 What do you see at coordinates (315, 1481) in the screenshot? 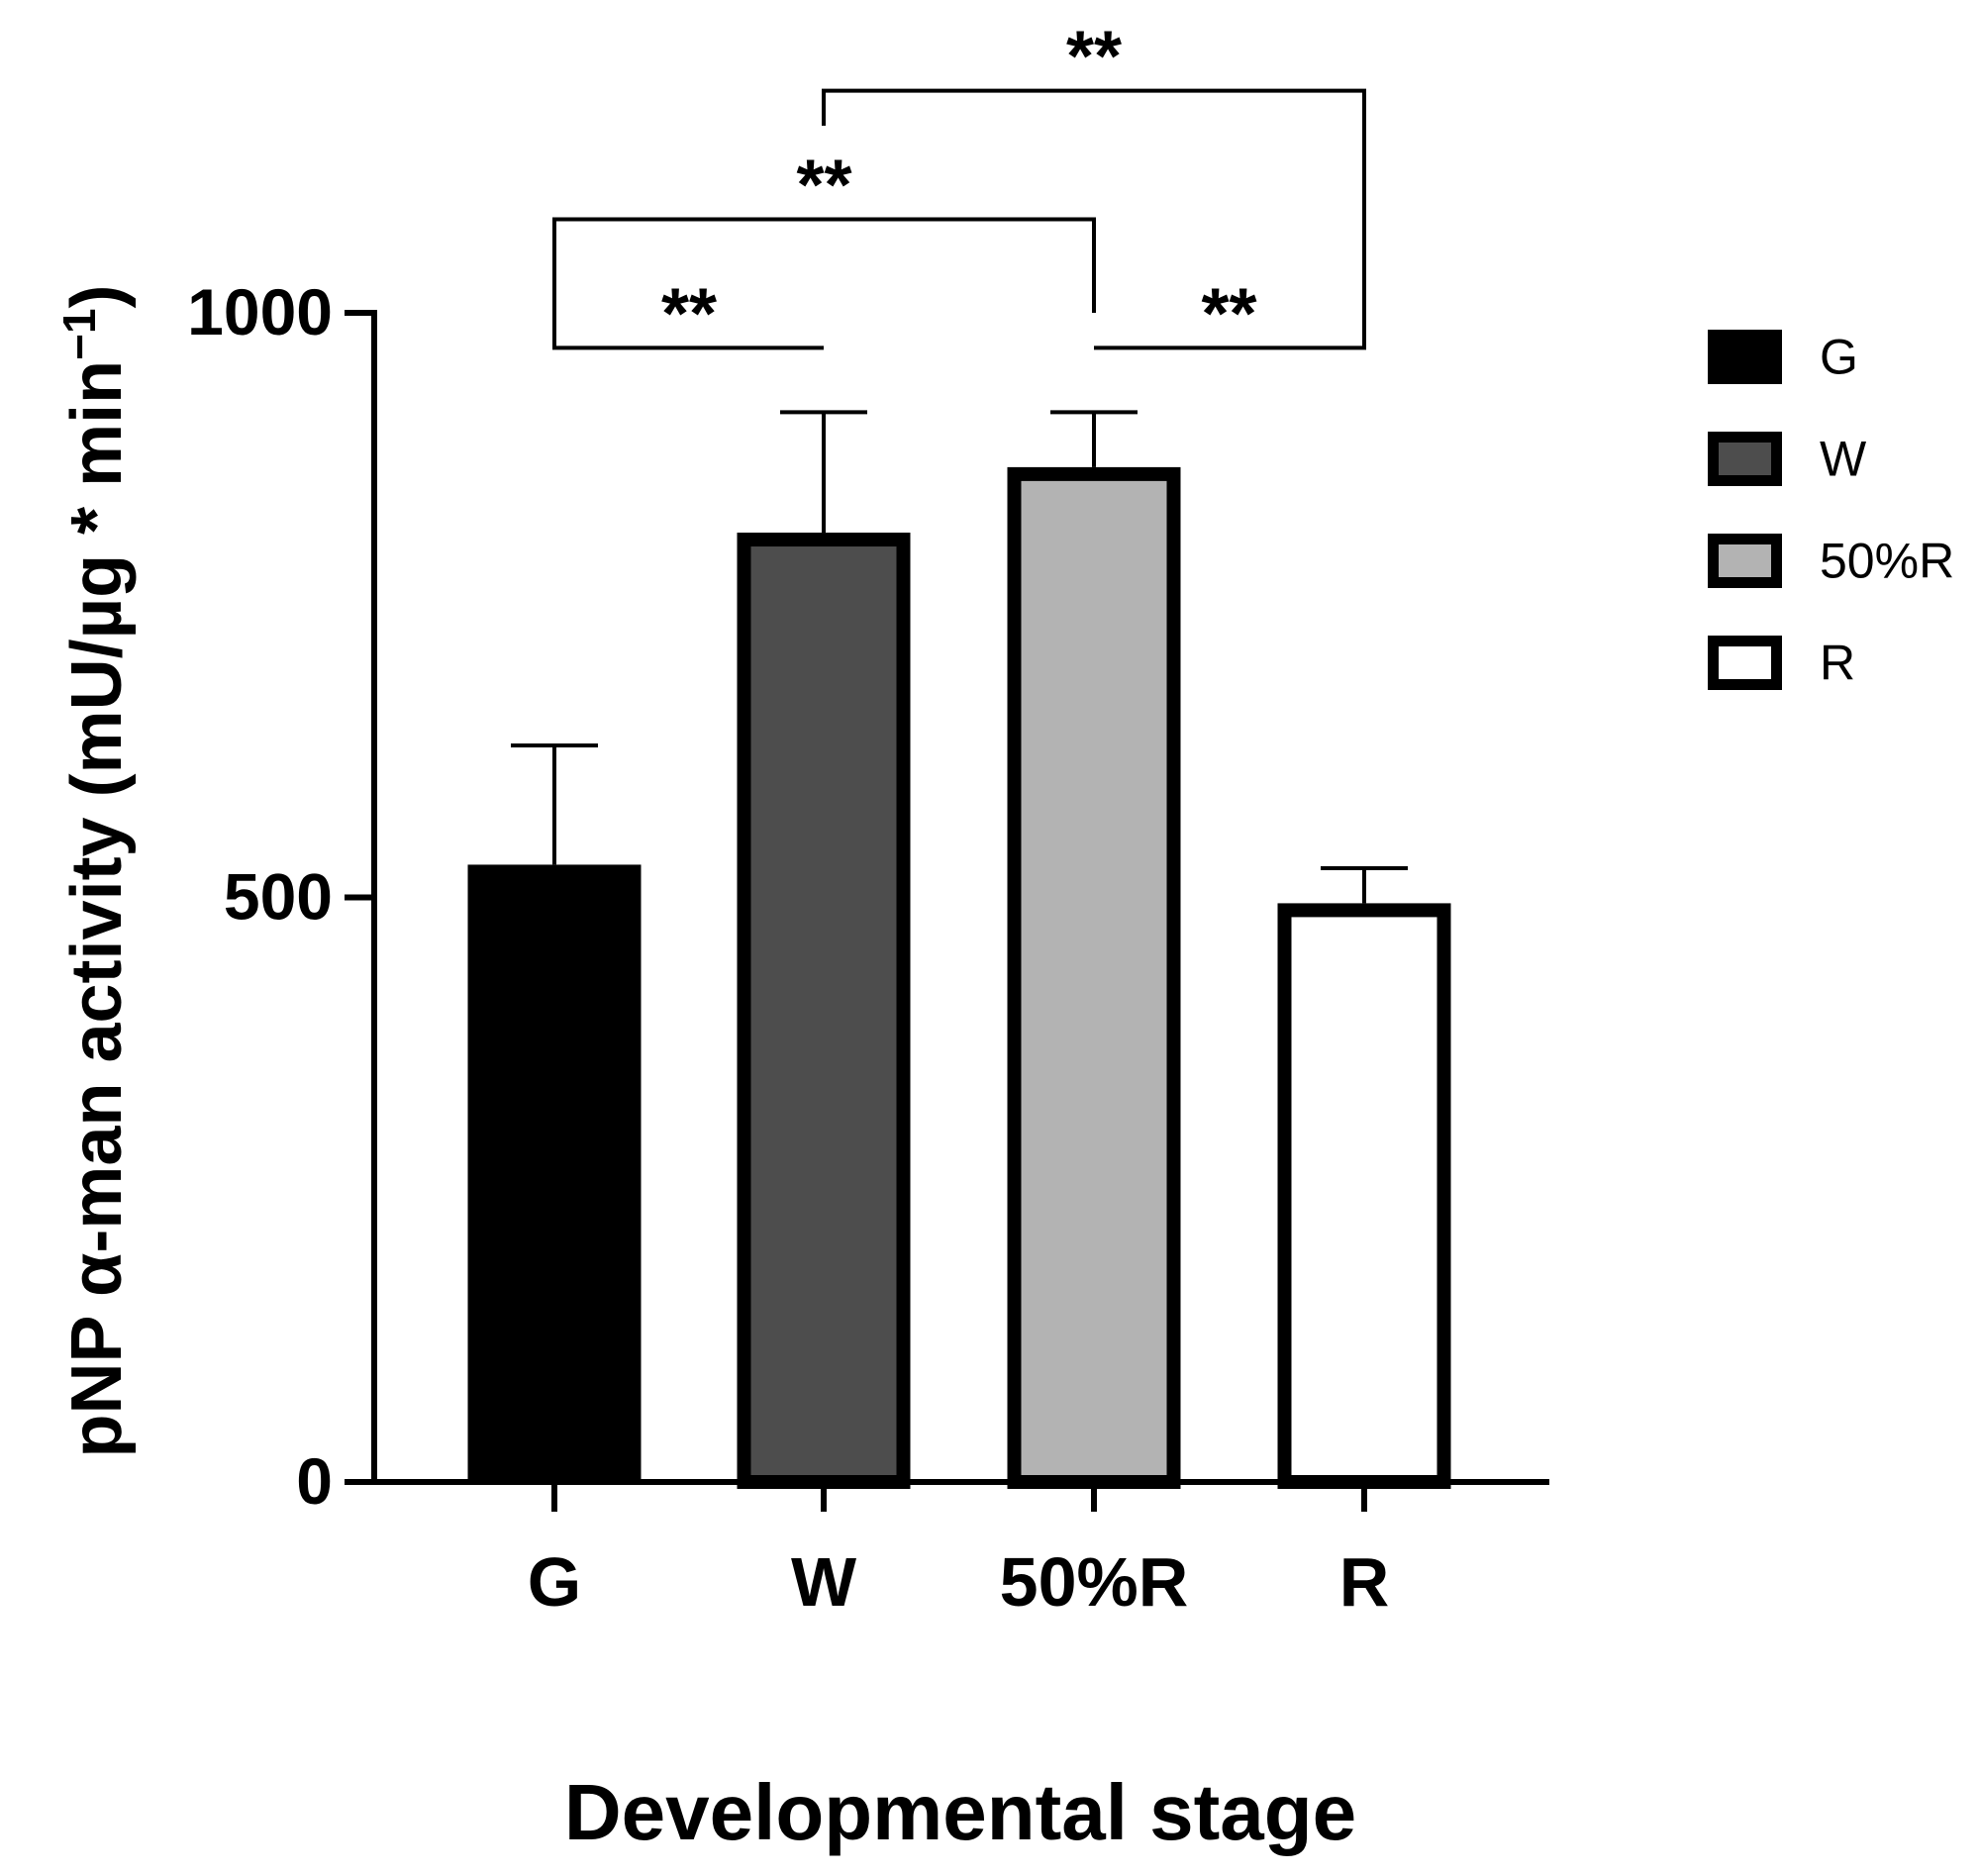
I see `y-tick-label-0: 0` at bounding box center [315, 1481].